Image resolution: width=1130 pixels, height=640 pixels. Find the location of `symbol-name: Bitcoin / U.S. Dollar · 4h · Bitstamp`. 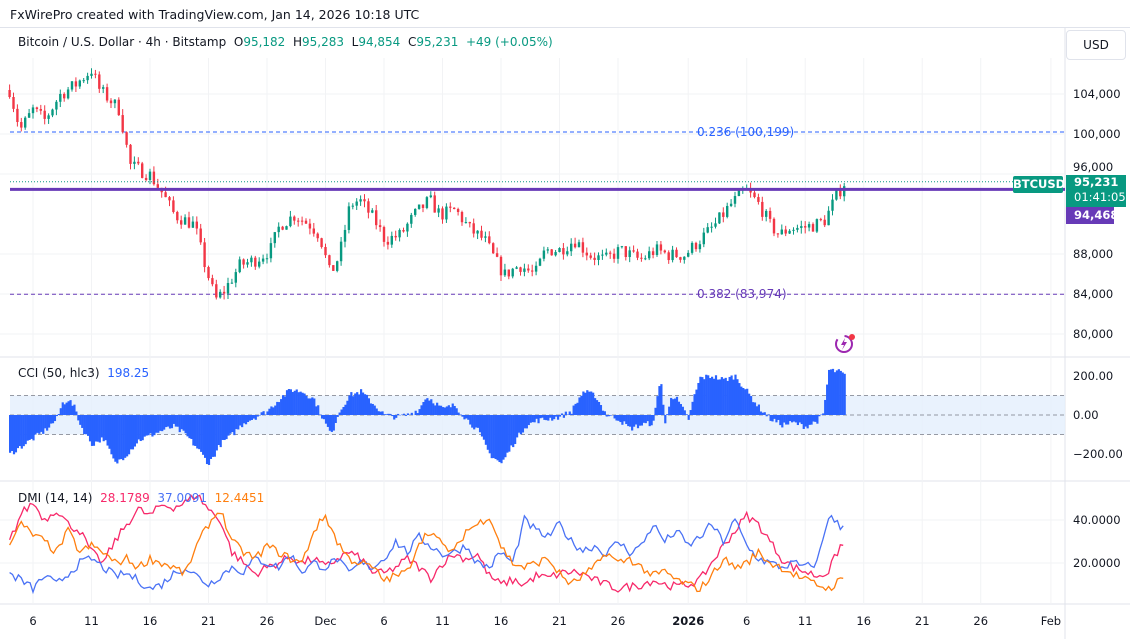

symbol-name: Bitcoin / U.S. Dollar · 4h · Bitstamp is located at coordinates (122, 42).